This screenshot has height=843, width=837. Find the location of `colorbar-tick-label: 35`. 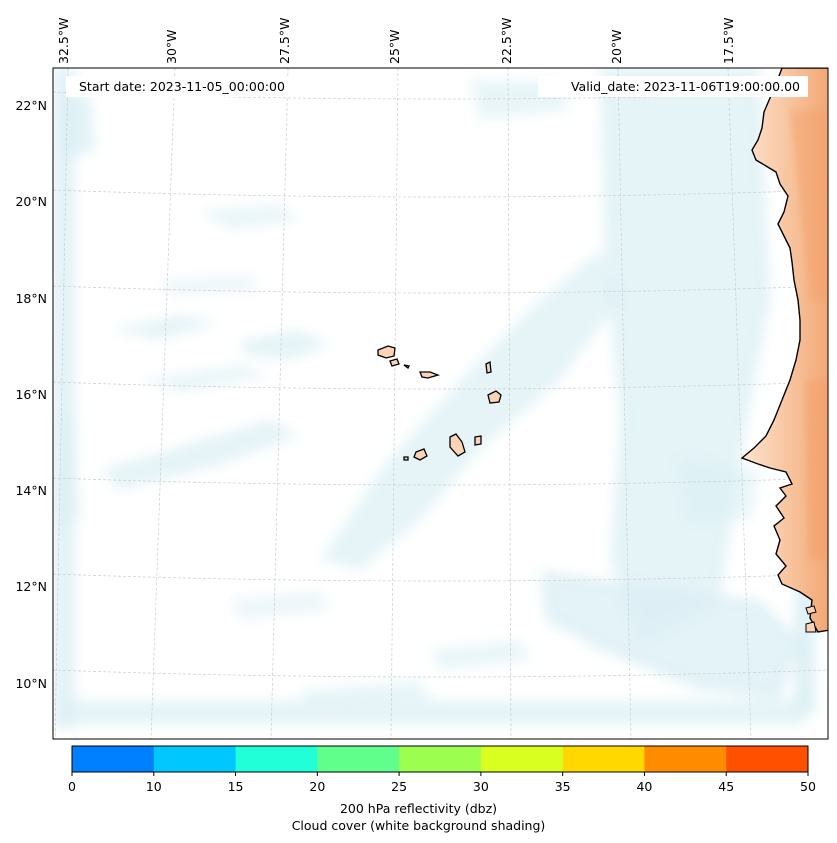

colorbar-tick-label: 35 is located at coordinates (563, 786).